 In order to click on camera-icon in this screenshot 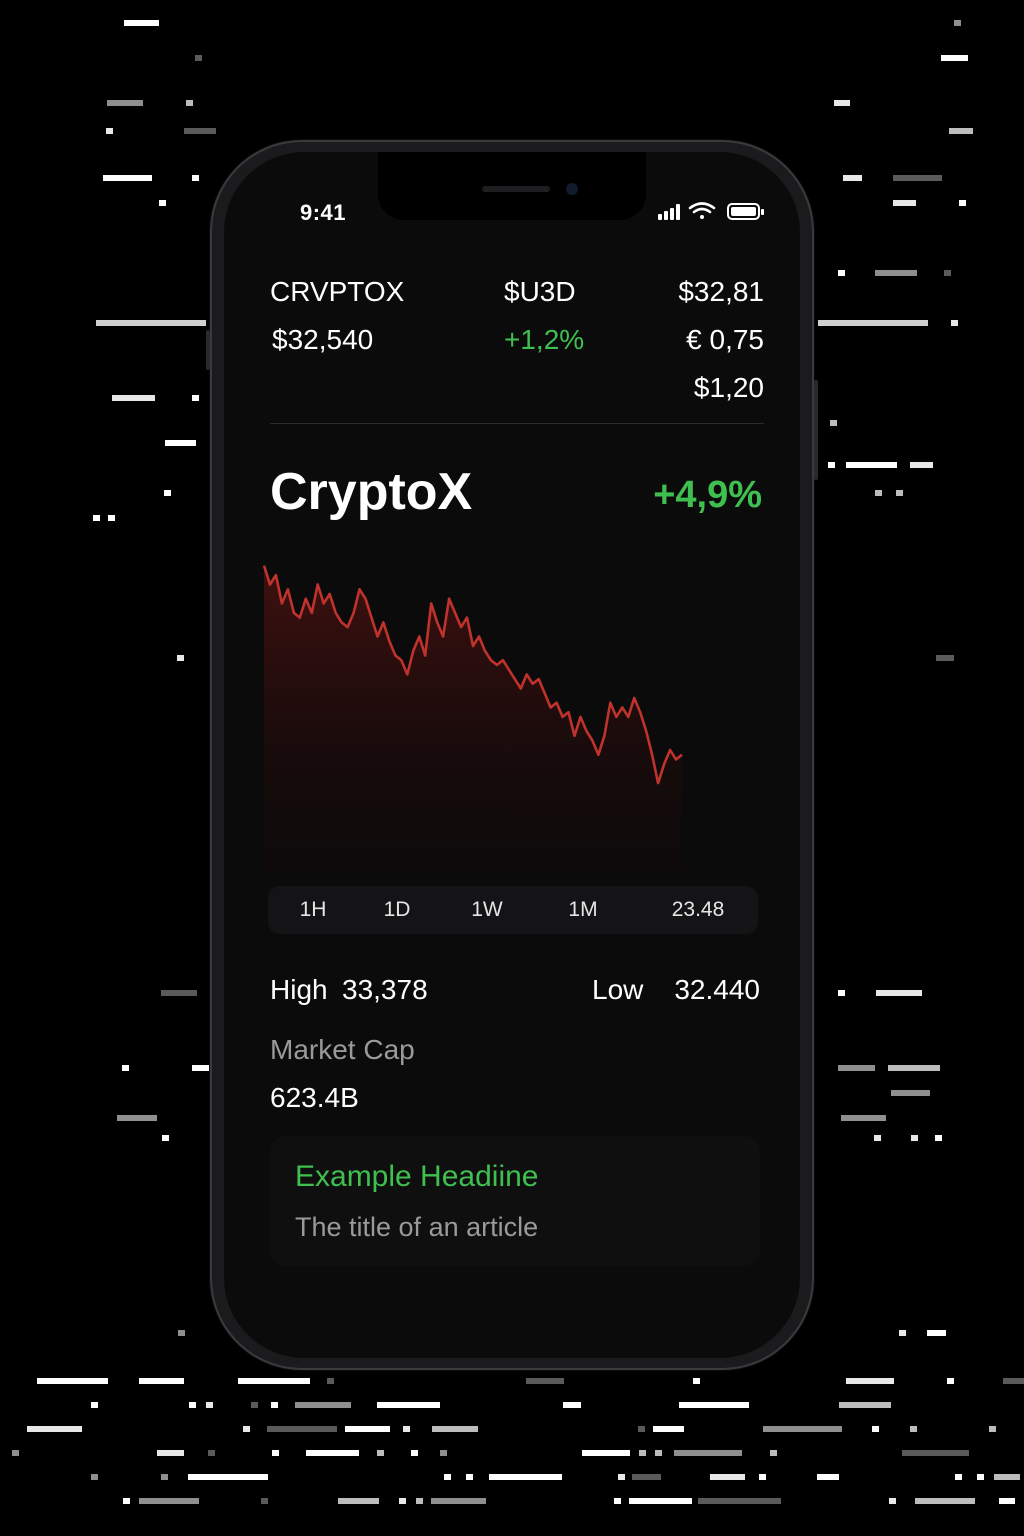, I will do `click(572, 189)`.